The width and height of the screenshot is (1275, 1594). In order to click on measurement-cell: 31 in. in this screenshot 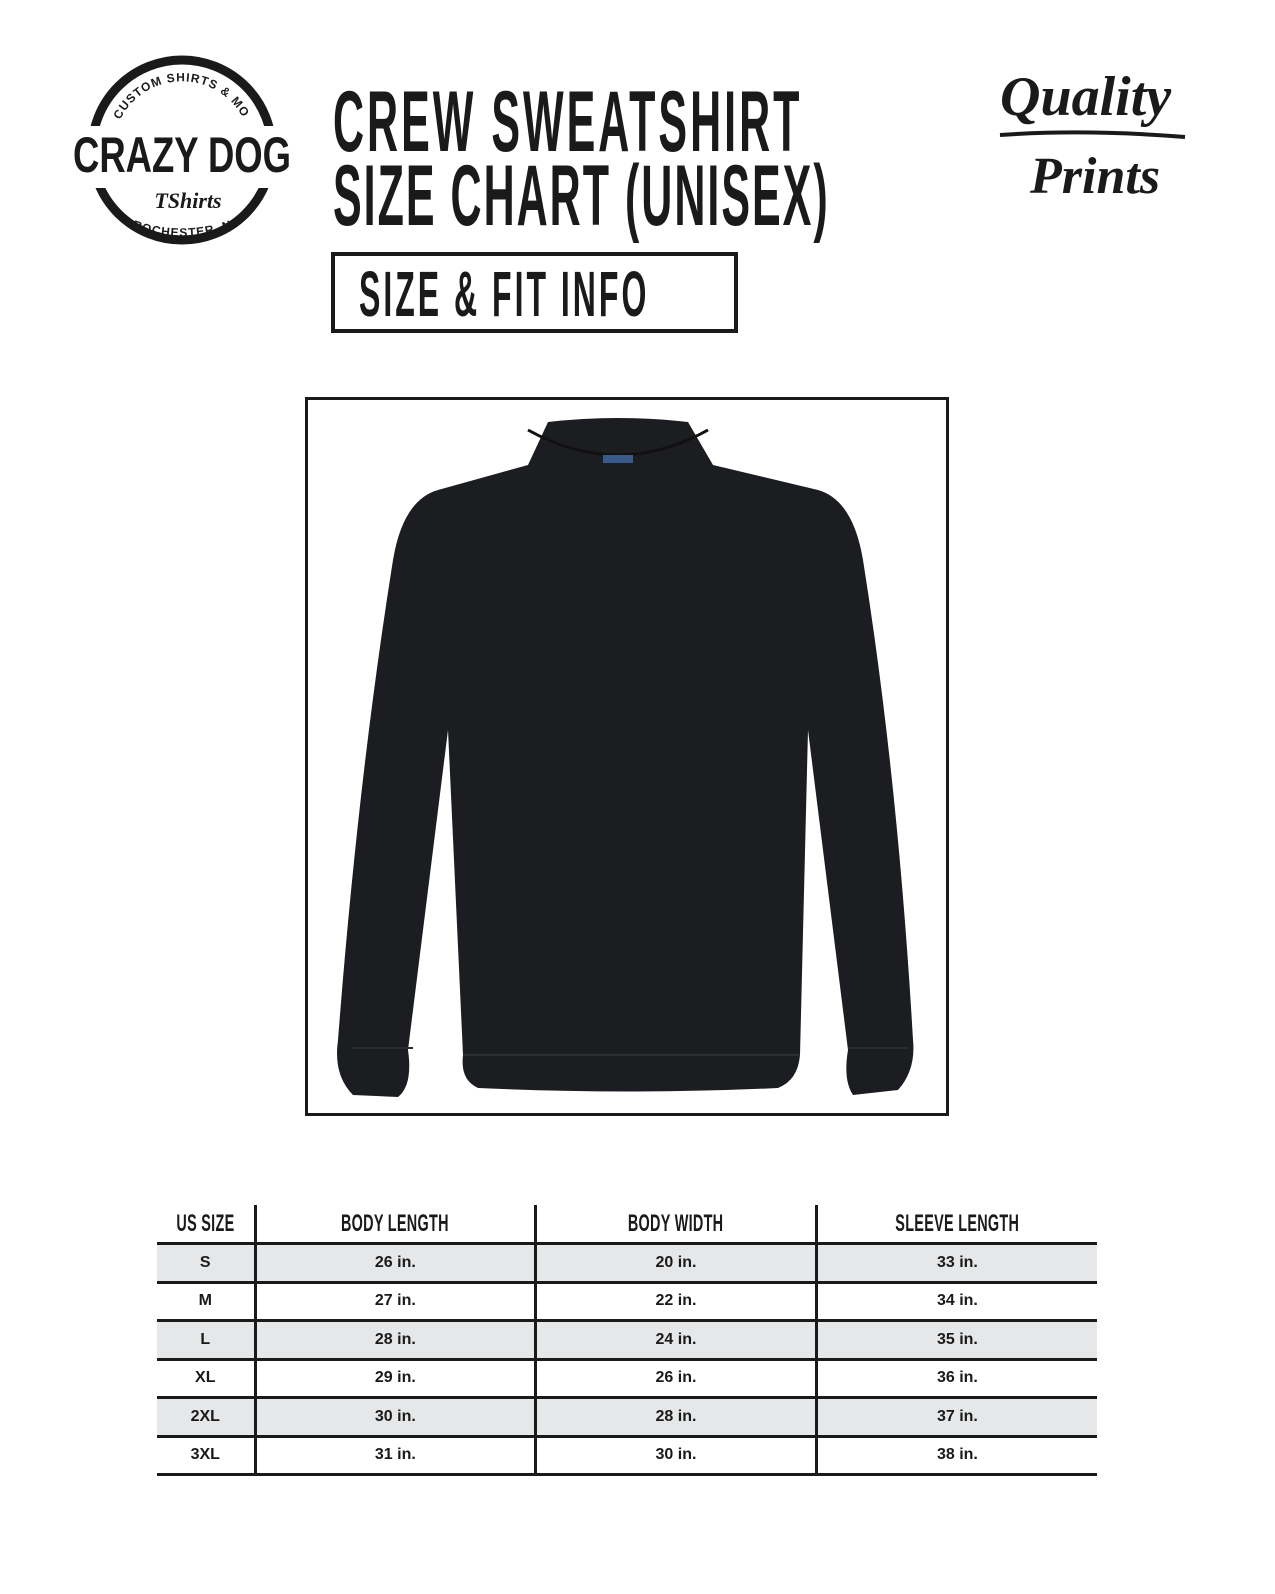, I will do `click(394, 1456)`.